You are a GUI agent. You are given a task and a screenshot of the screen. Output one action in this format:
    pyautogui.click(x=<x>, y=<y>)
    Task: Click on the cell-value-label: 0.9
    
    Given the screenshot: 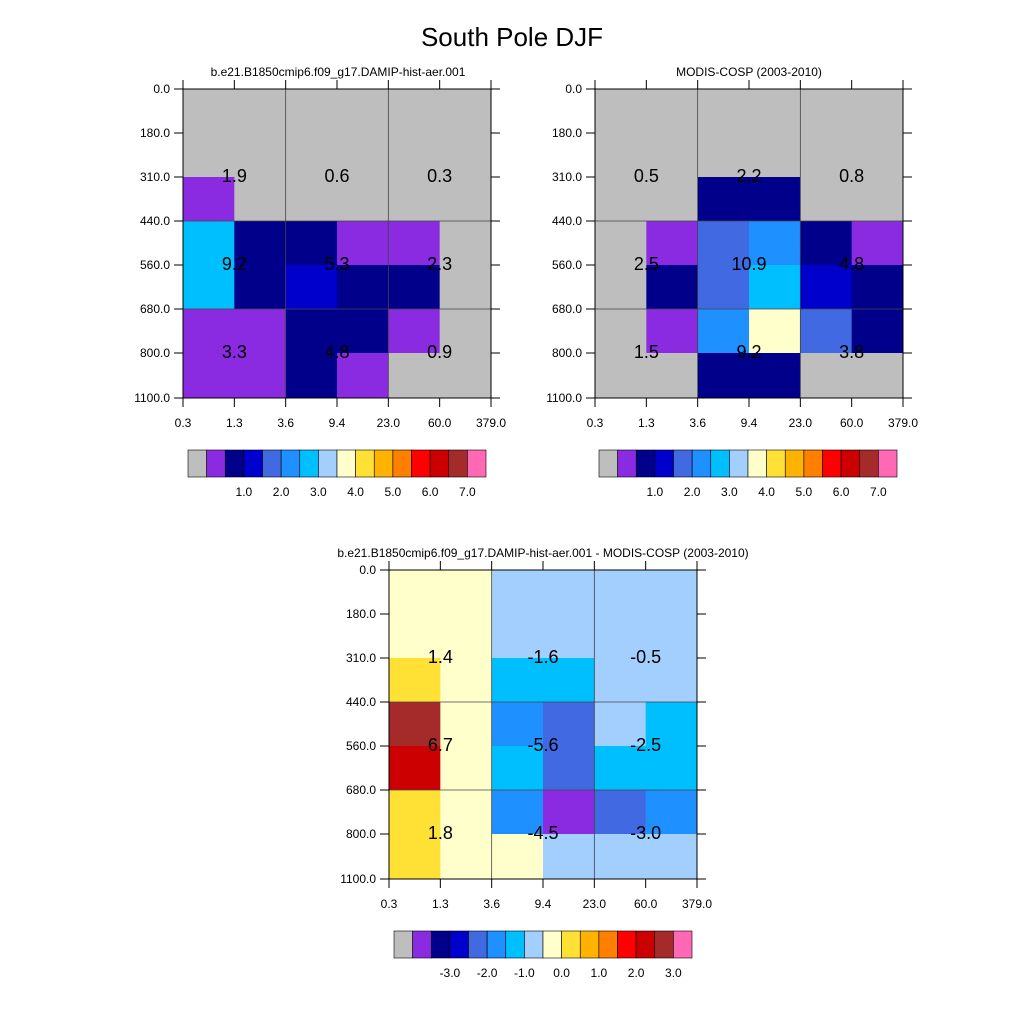 What is the action you would take?
    pyautogui.click(x=439, y=352)
    